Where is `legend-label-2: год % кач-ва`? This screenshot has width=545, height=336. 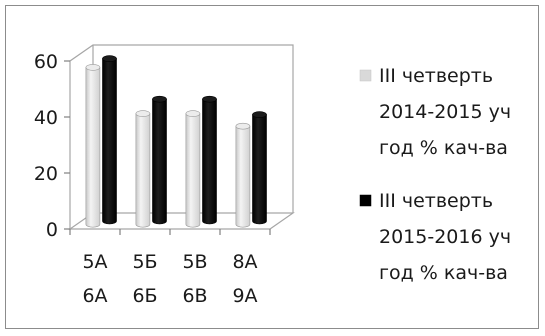 legend-label-2: год % кач-ва is located at coordinates (443, 273).